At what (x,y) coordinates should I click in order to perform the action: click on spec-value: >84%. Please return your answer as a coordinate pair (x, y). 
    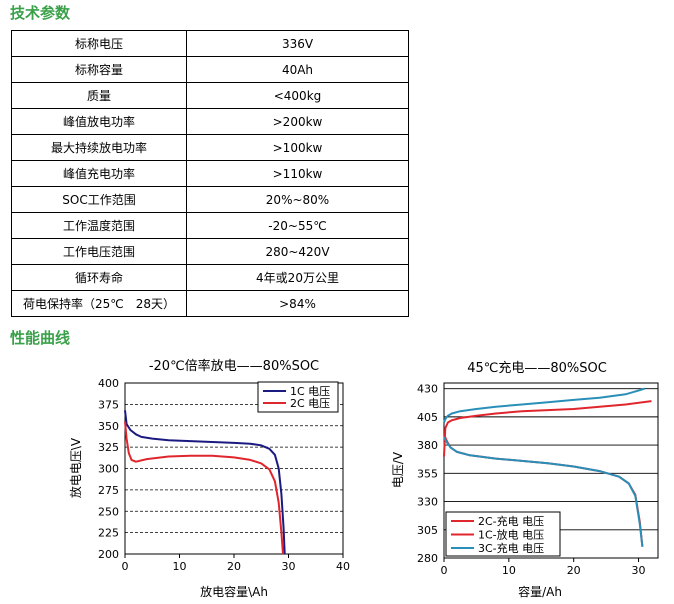
    Looking at the image, I should click on (297, 303).